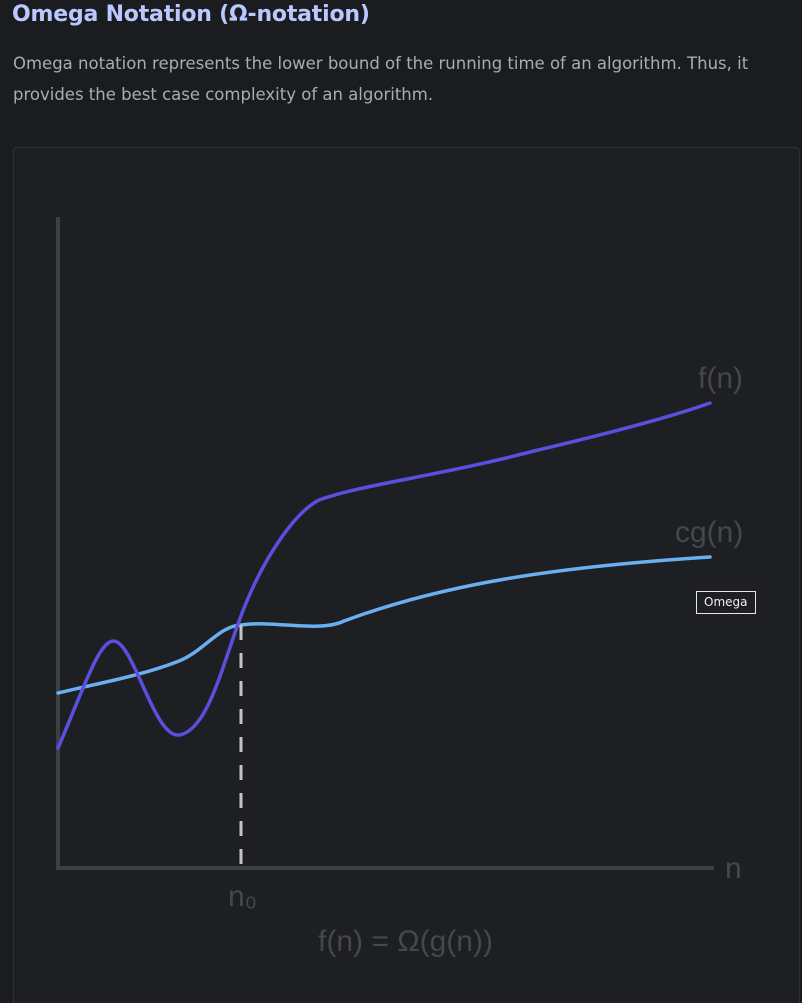 The height and width of the screenshot is (1003, 802). Describe the element at coordinates (733, 868) in the screenshot. I see `x-axis-label: n` at that location.